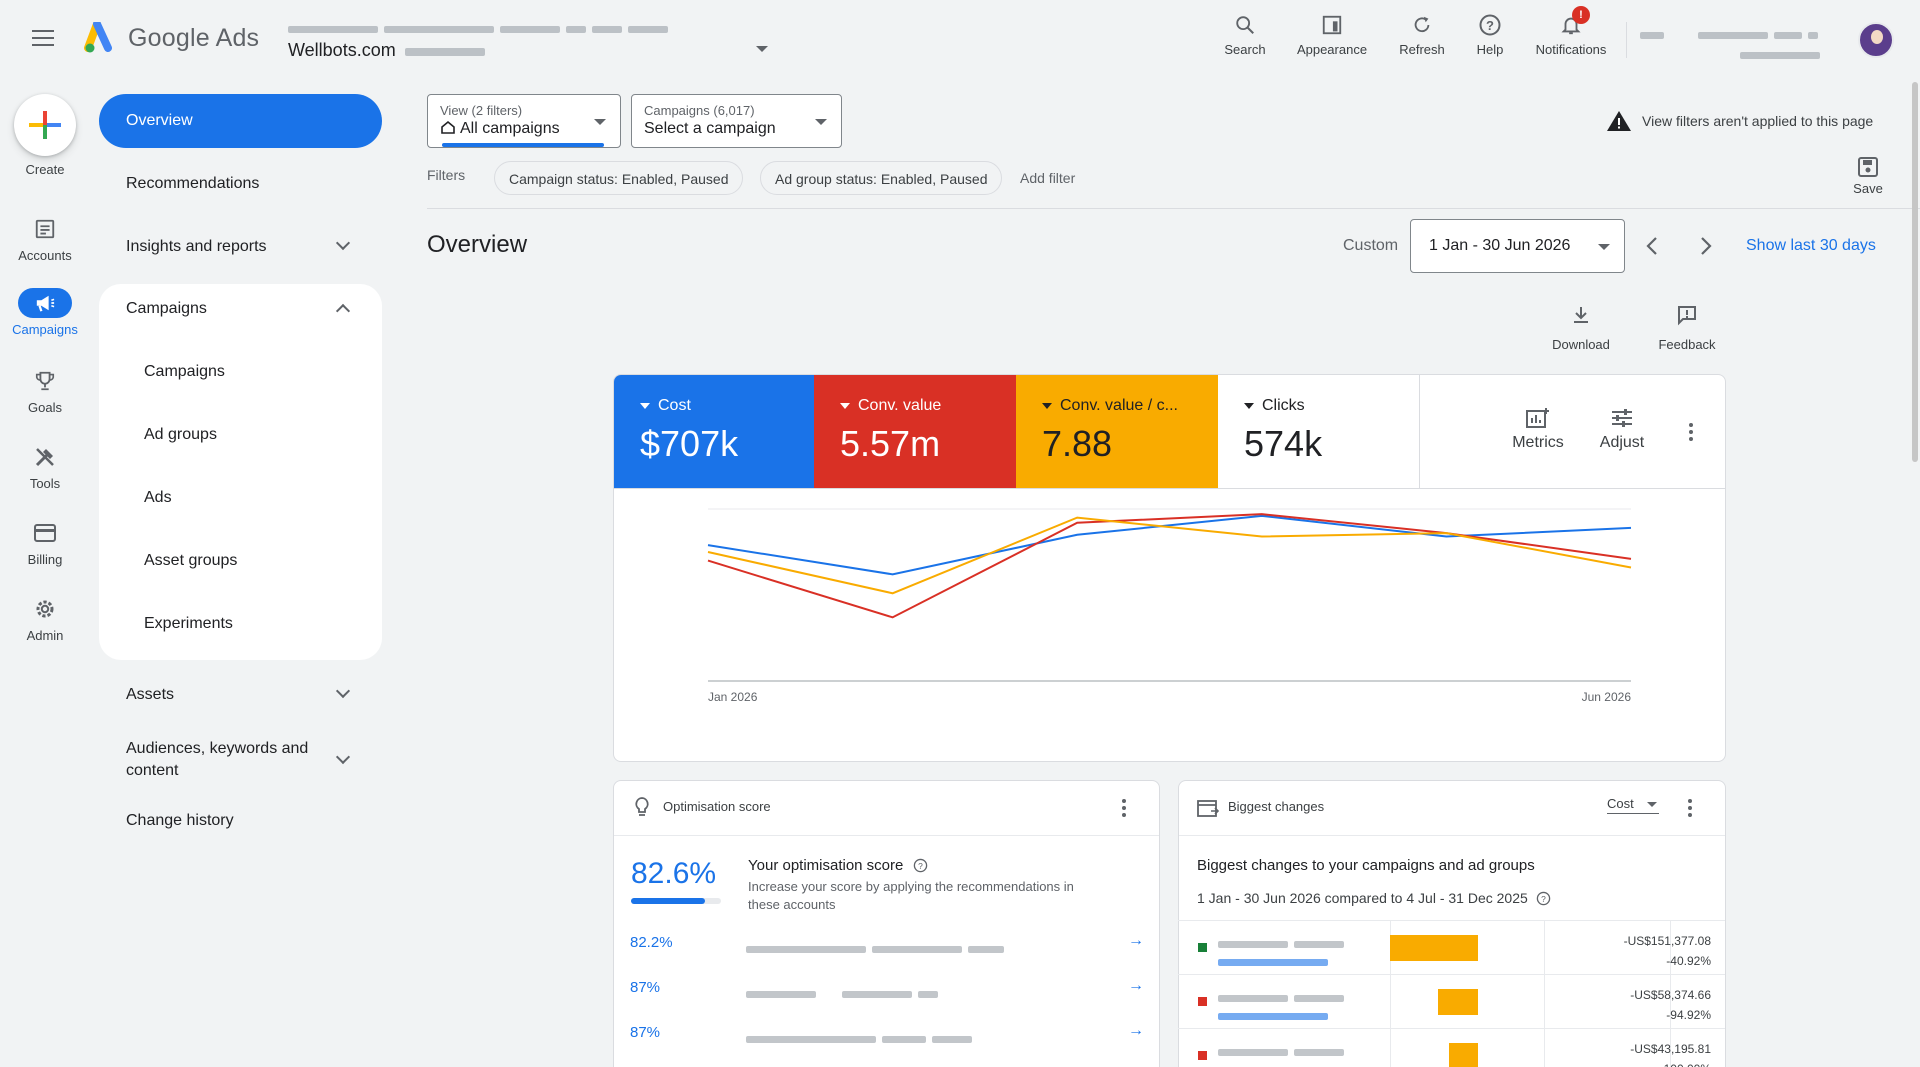 This screenshot has width=1920, height=1067. Describe the element at coordinates (1622, 429) in the screenshot. I see `adjust-button: Adjust` at that location.